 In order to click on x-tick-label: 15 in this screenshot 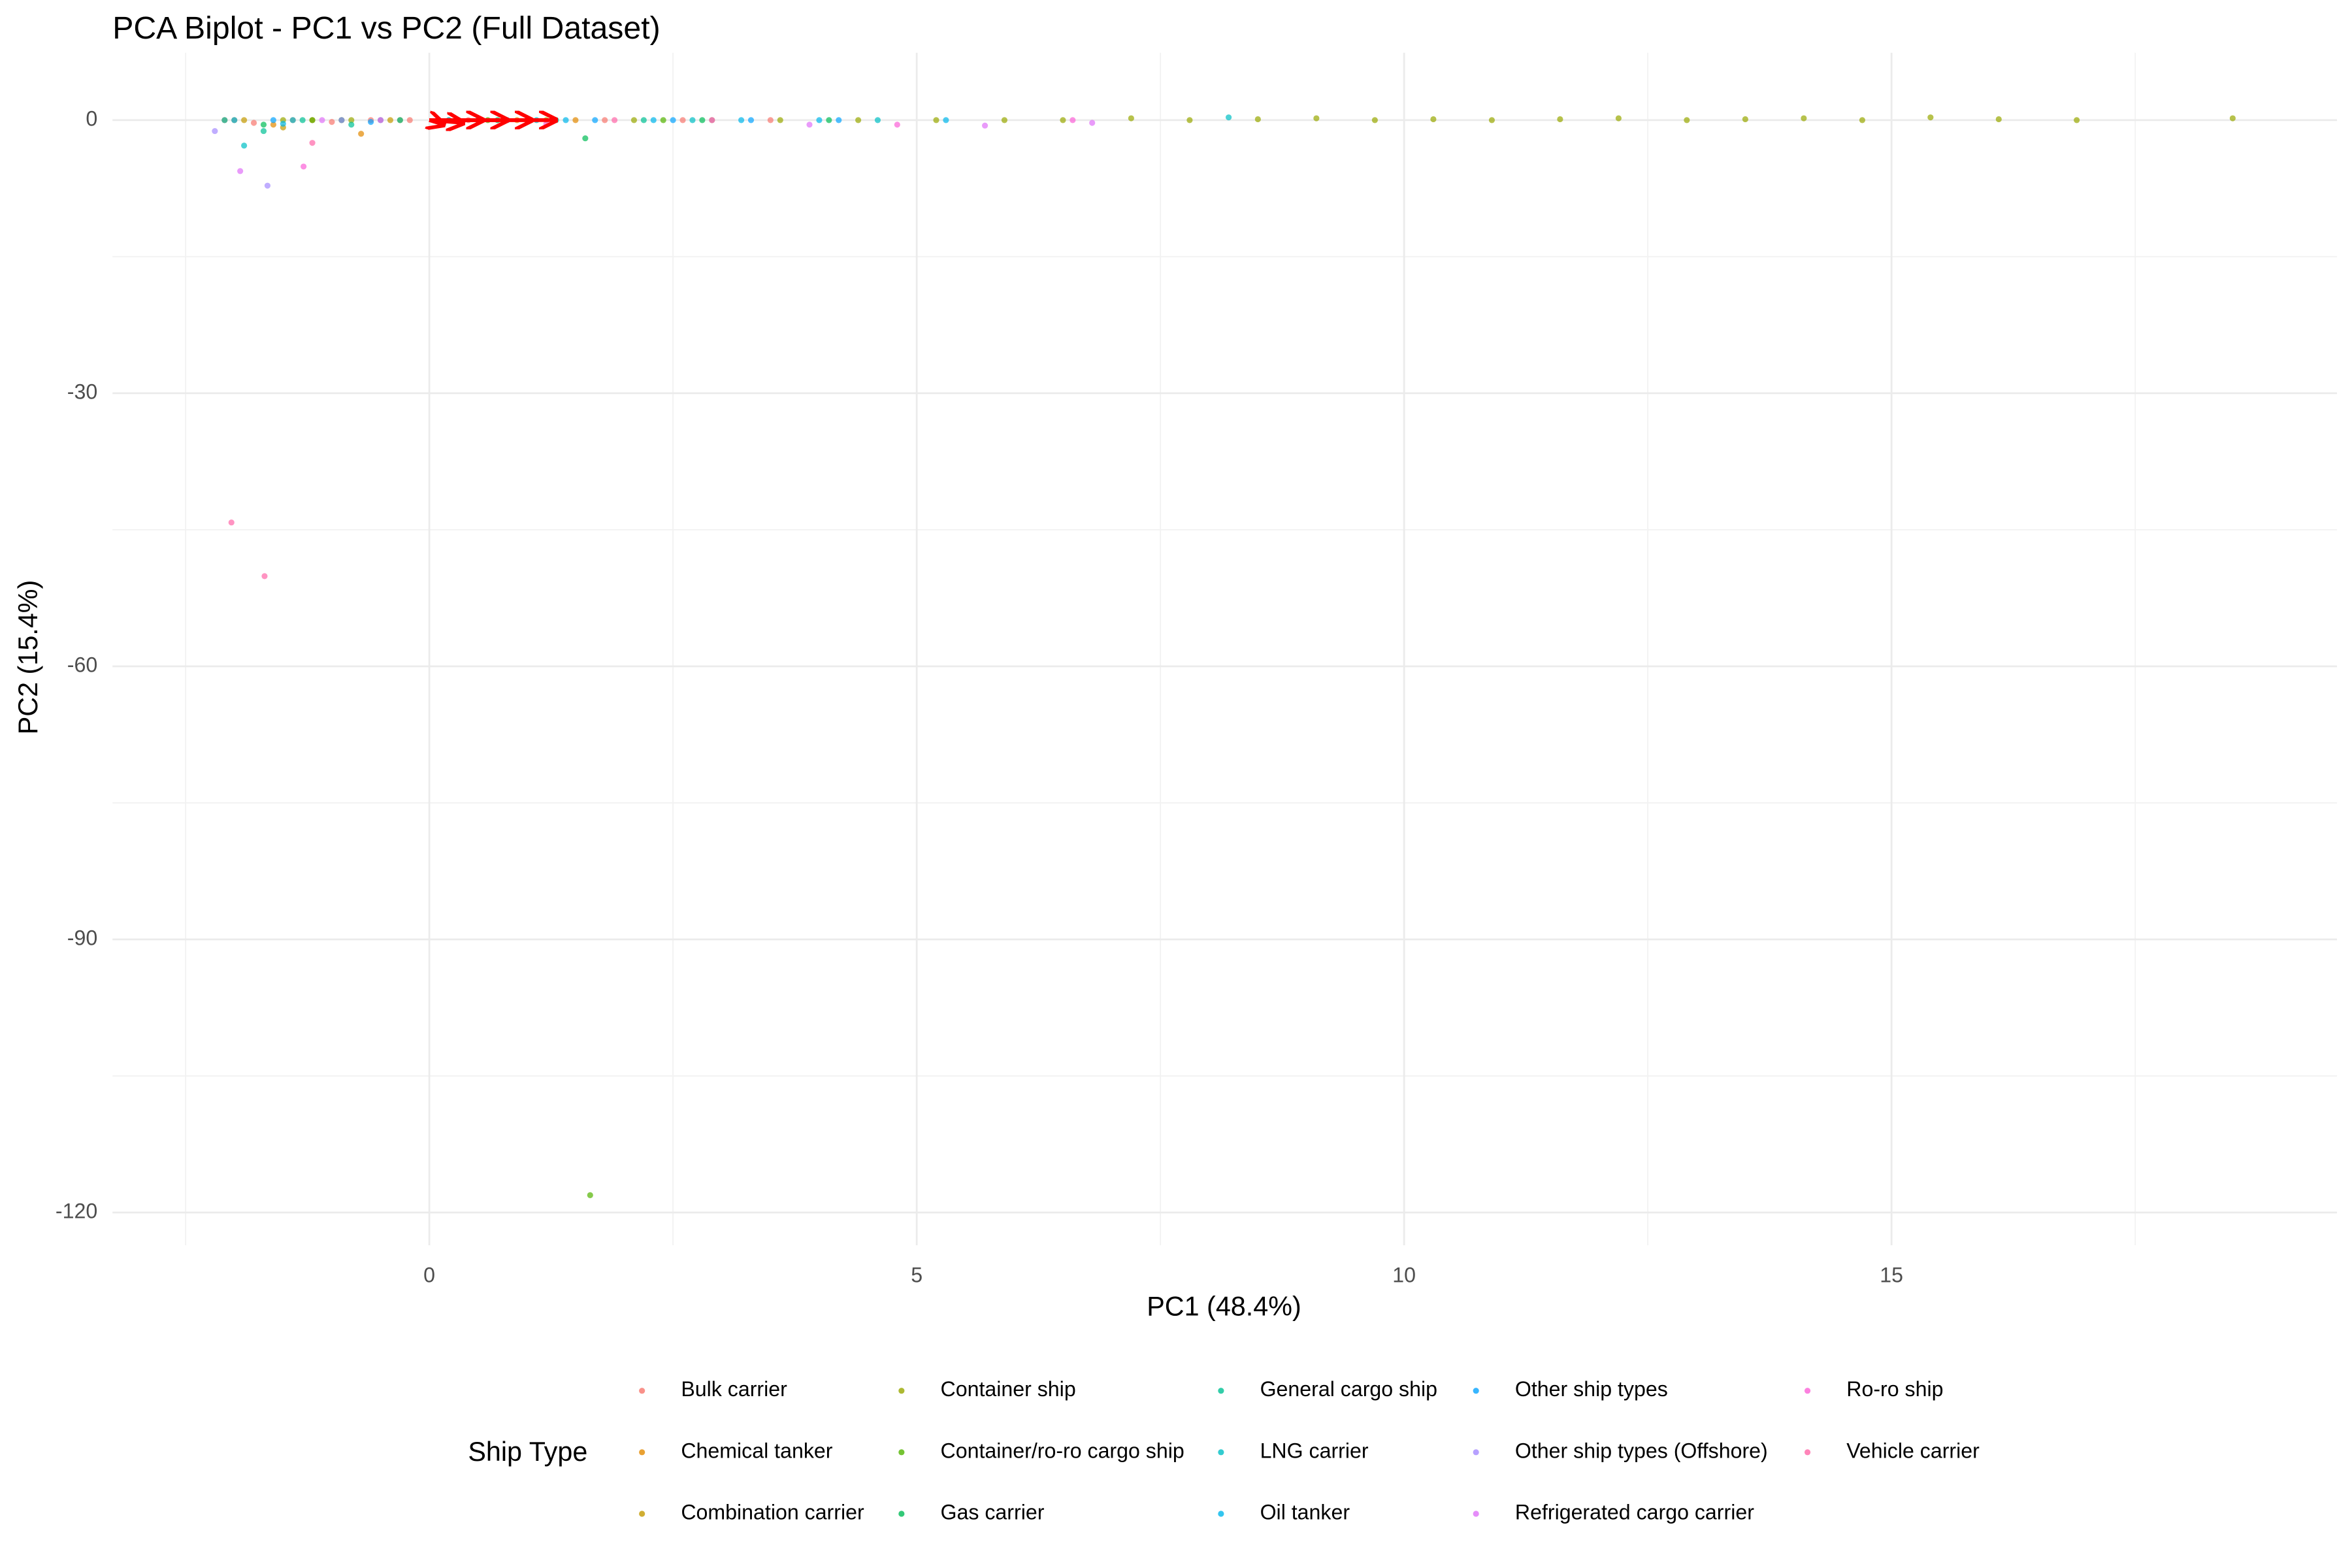, I will do `click(1891, 1275)`.